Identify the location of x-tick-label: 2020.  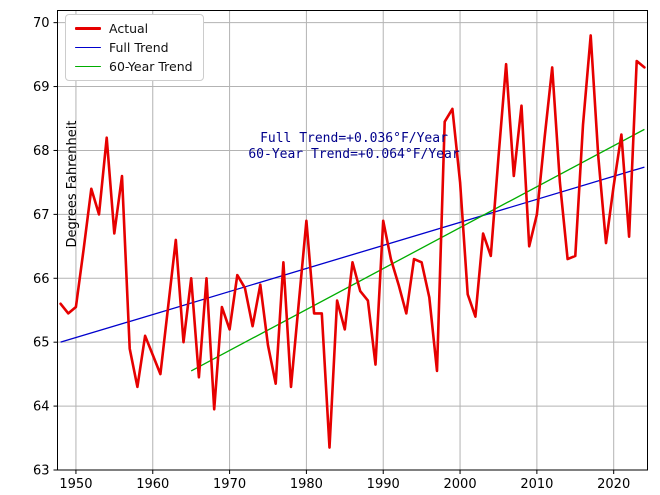
(613, 484).